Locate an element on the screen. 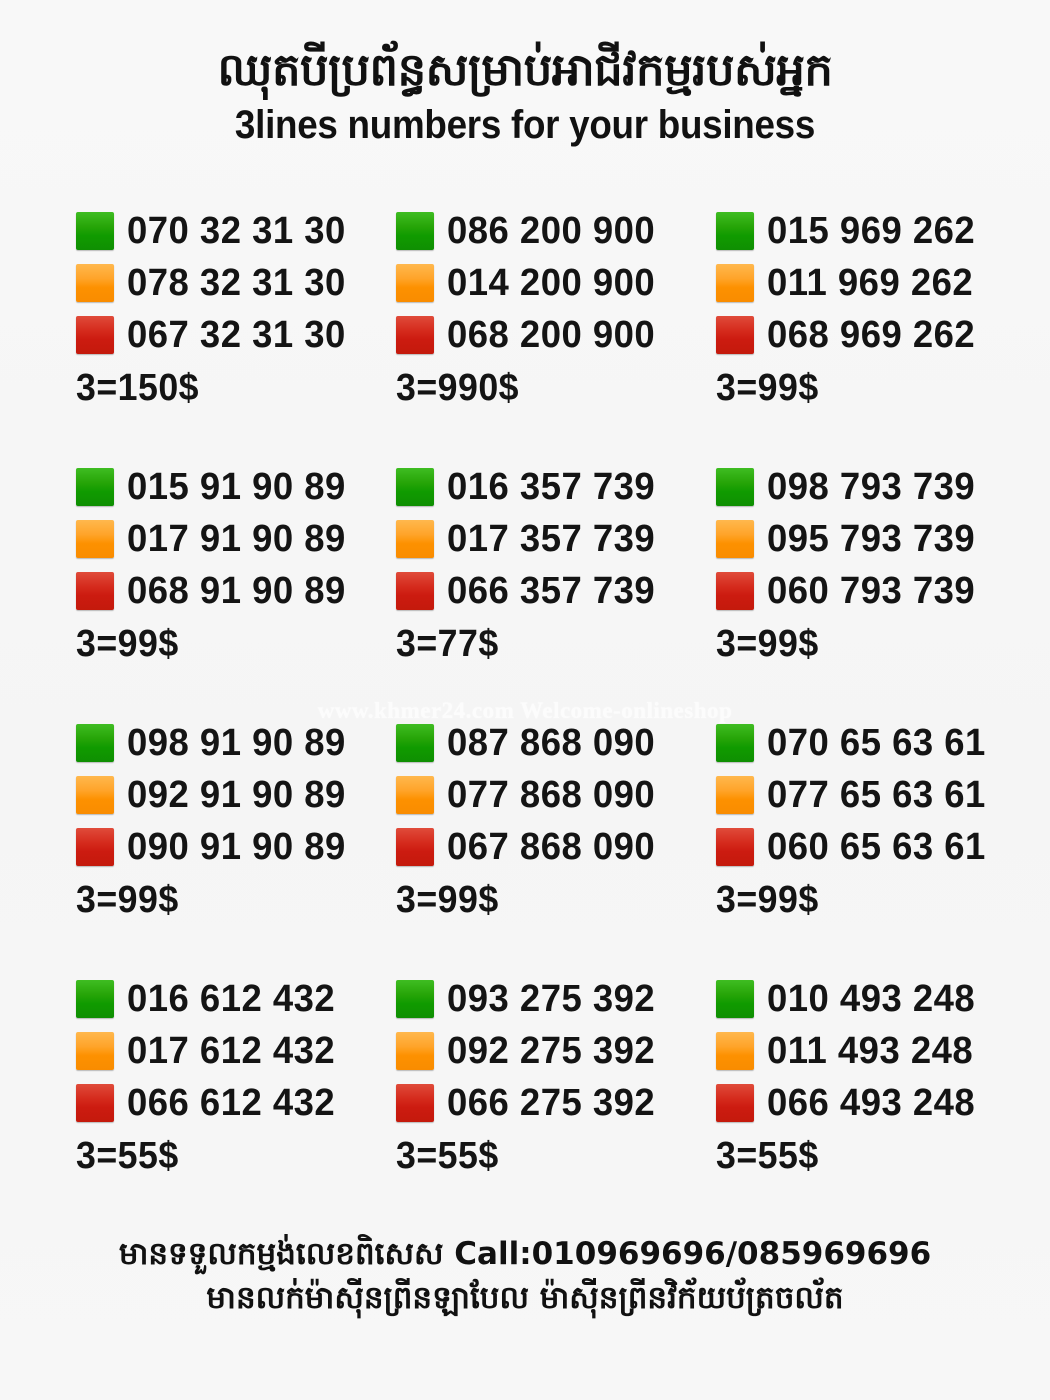 Image resolution: width=1050 pixels, height=1400 pixels. phone-number-text: 067 32 31 30 is located at coordinates (236, 334).